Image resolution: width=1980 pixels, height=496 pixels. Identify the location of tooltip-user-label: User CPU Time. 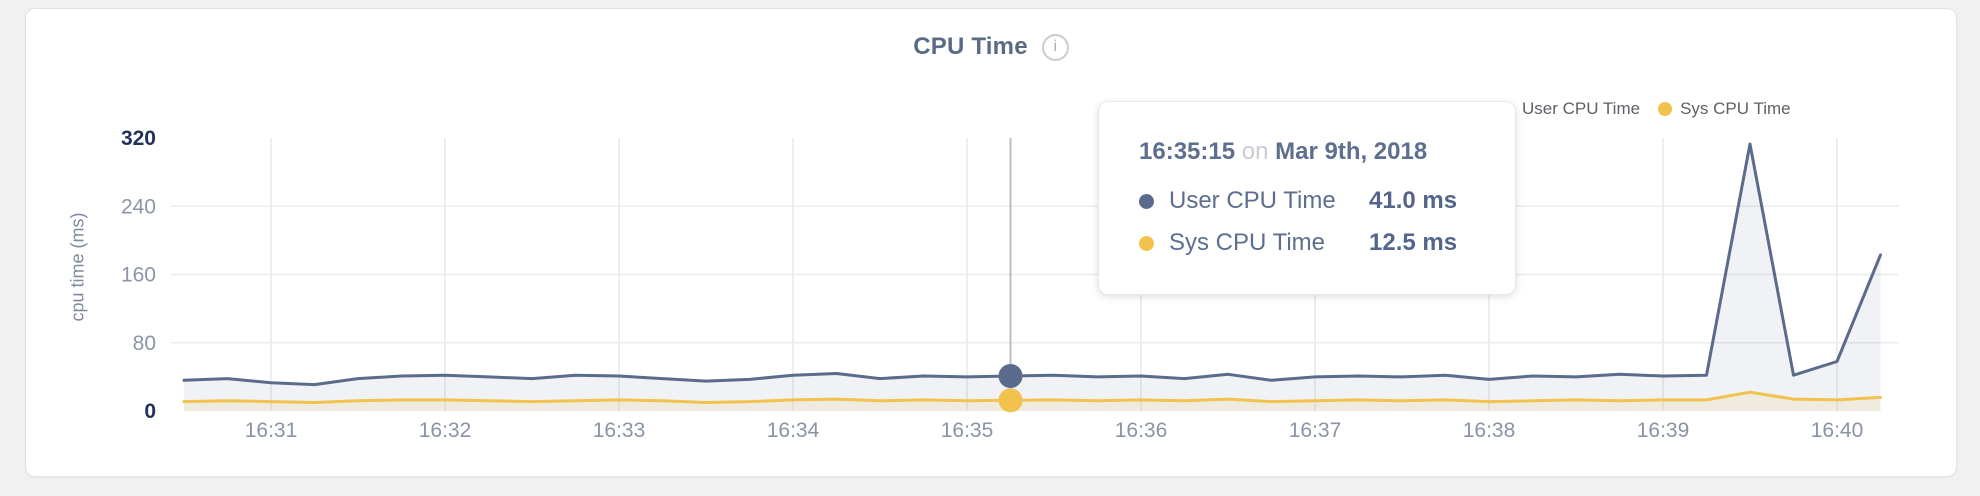
(1252, 200).